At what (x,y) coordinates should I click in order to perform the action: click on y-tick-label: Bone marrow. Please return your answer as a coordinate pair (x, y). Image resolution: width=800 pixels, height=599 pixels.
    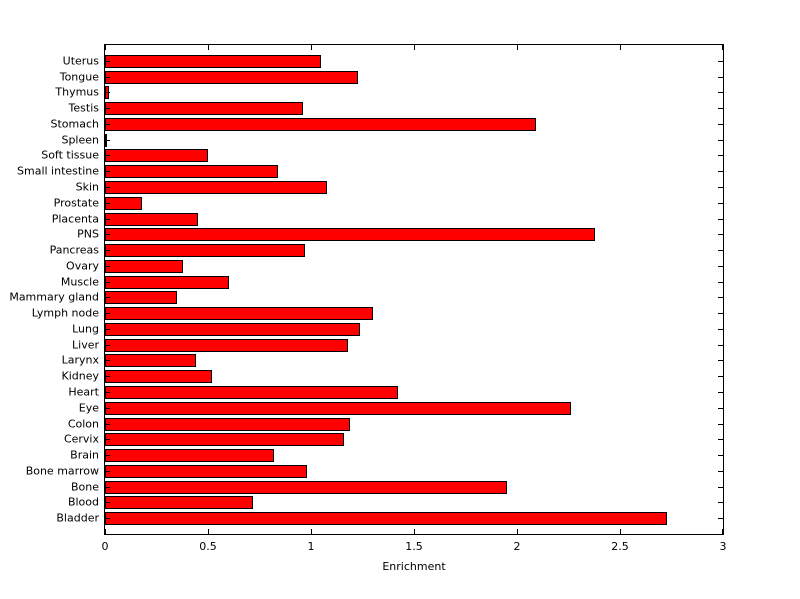
    Looking at the image, I should click on (62, 471).